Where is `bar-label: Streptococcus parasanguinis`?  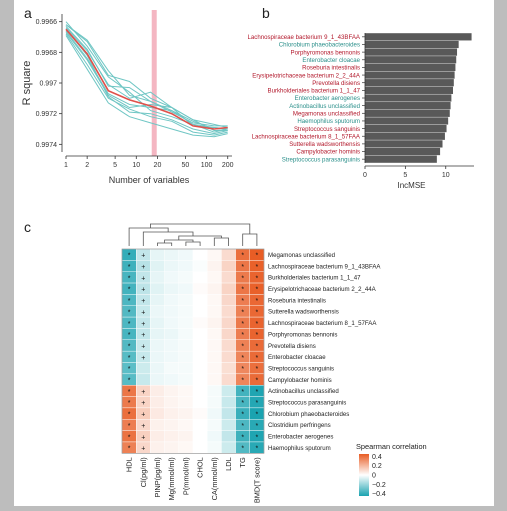 bar-label: Streptococcus parasanguinis is located at coordinates (321, 159).